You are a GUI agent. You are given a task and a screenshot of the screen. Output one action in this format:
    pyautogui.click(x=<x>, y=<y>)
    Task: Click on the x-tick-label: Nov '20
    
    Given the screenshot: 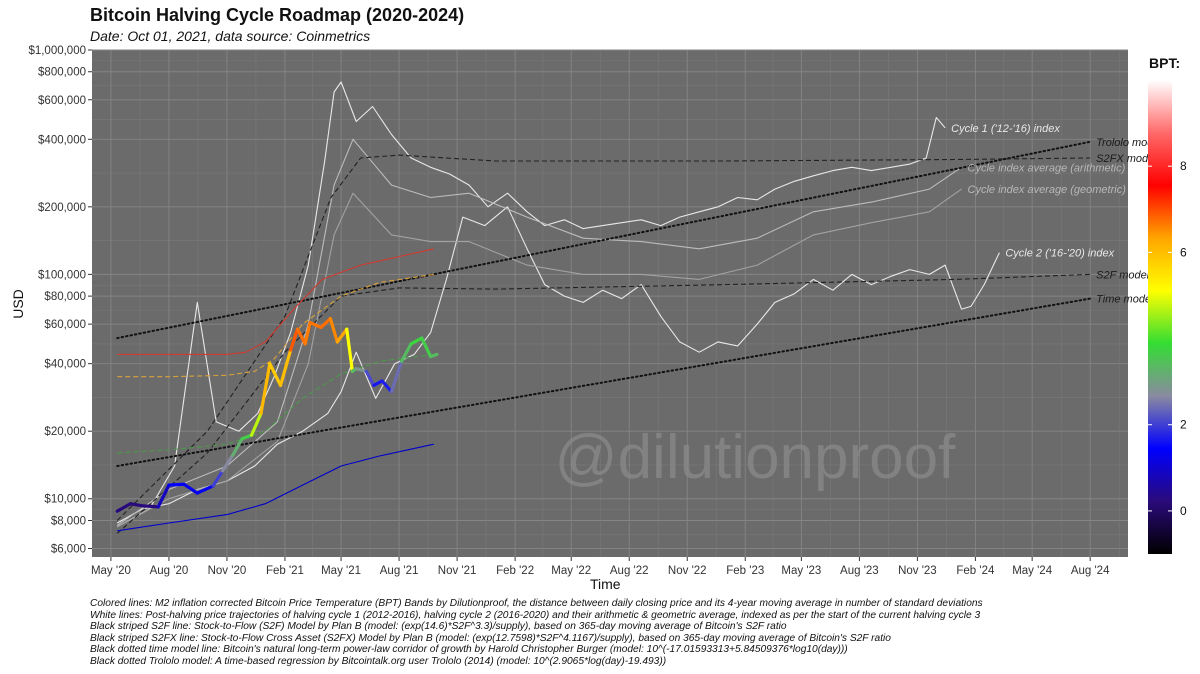 What is the action you would take?
    pyautogui.click(x=227, y=571)
    